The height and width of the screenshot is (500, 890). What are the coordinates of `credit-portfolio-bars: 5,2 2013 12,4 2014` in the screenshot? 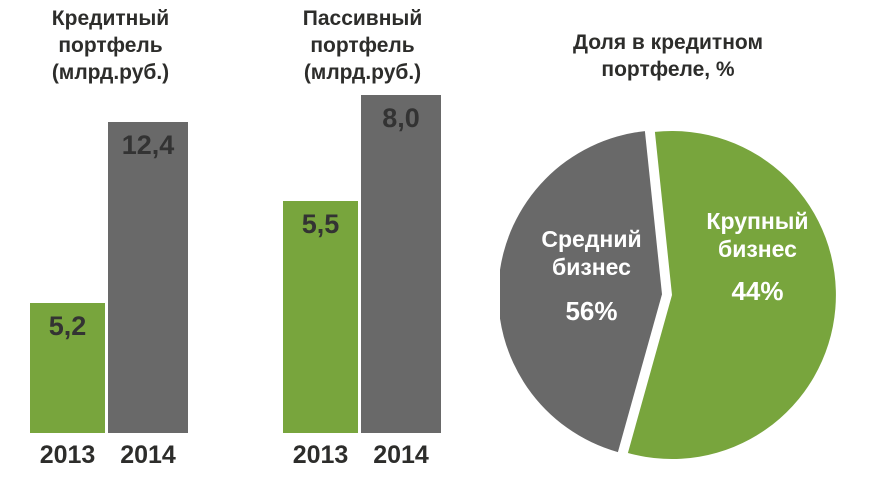 It's located at (109, 296).